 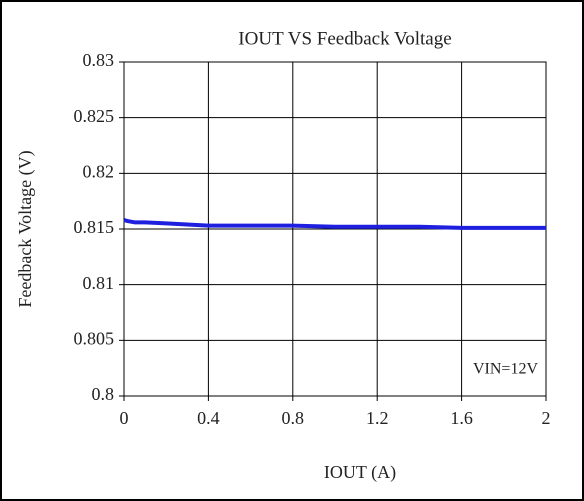 I want to click on x-tick-label: 0.4, so click(x=208, y=418).